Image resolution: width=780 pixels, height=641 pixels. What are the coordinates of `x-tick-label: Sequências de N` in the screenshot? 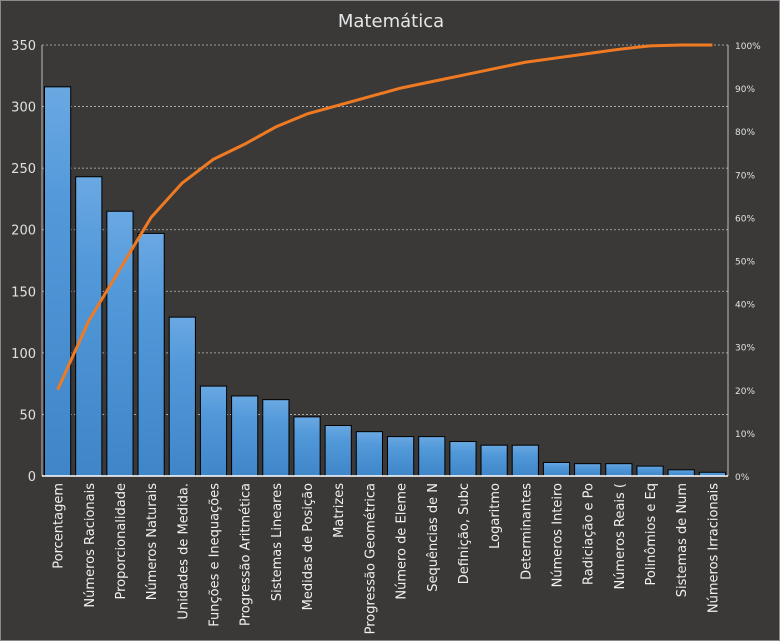 It's located at (433, 537).